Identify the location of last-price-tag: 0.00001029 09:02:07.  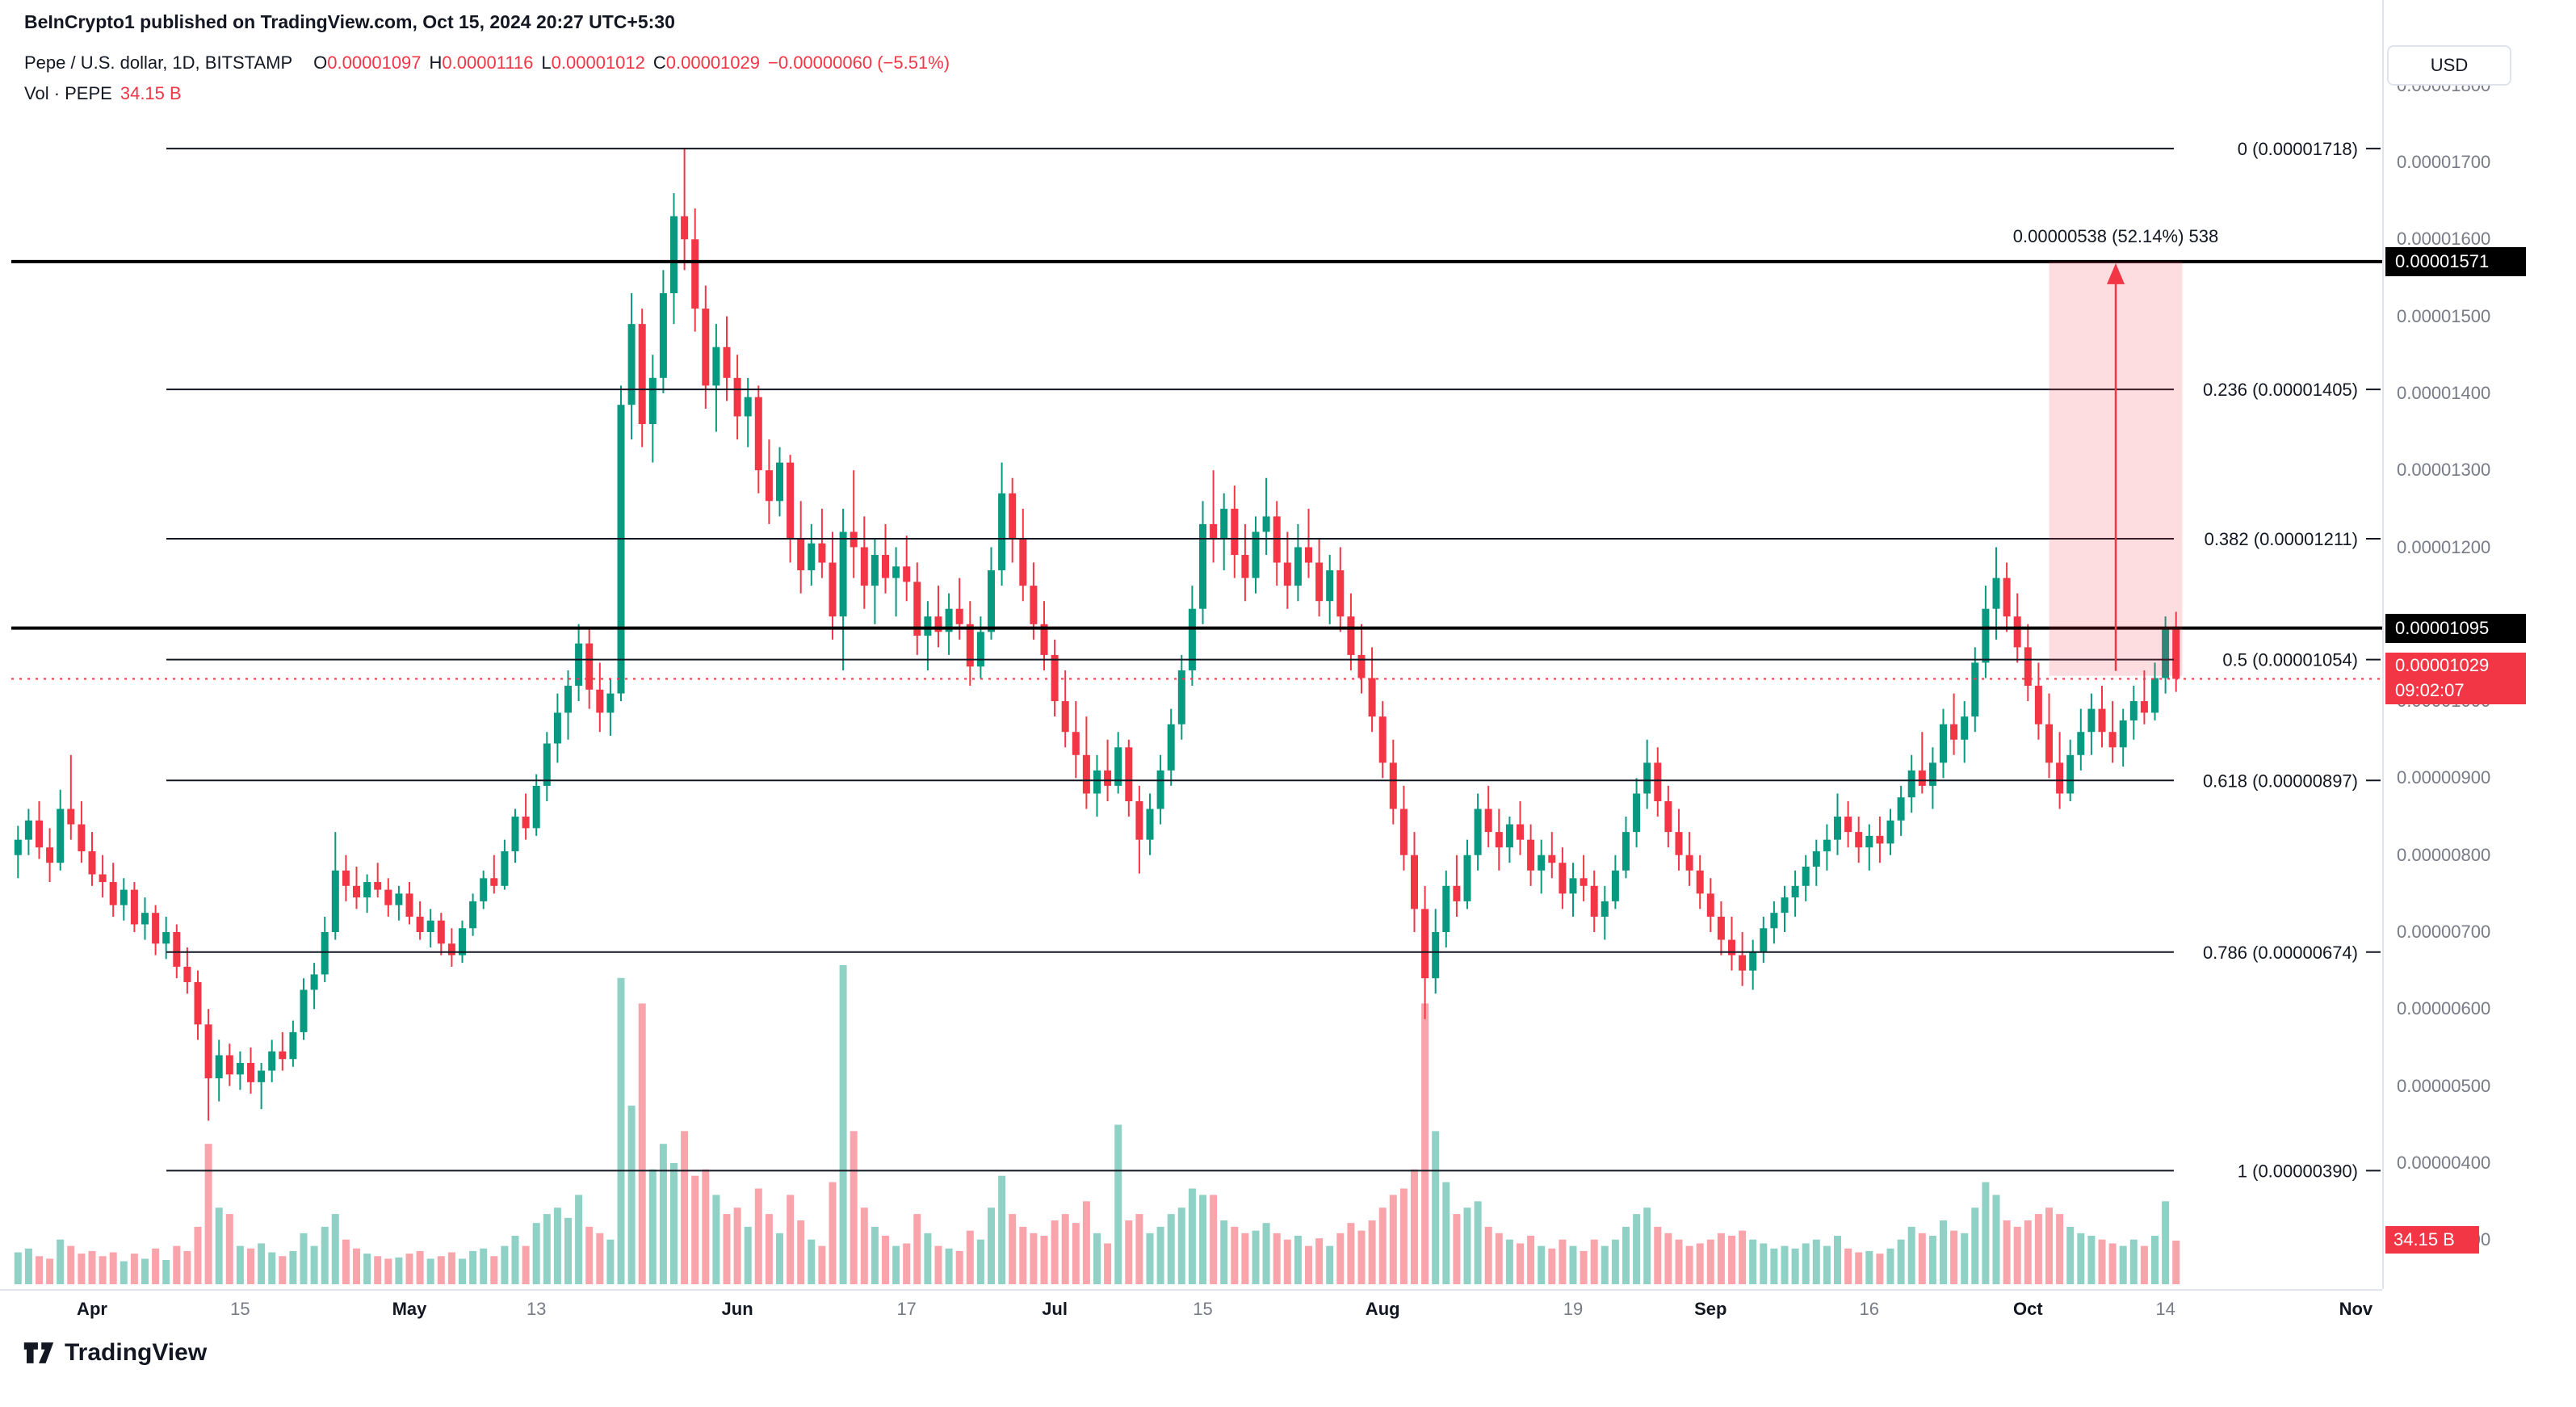
(2455, 679).